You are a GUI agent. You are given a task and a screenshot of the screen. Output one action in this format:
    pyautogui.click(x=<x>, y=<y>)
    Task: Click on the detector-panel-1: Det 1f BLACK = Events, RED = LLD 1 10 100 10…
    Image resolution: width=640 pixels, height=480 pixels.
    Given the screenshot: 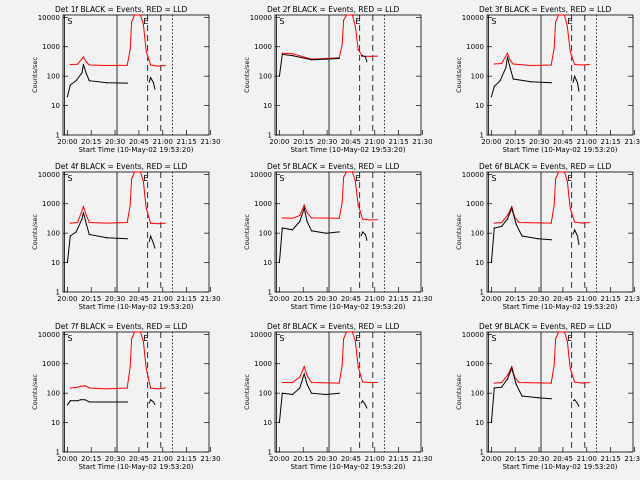 What is the action you would take?
    pyautogui.click(x=126, y=79)
    